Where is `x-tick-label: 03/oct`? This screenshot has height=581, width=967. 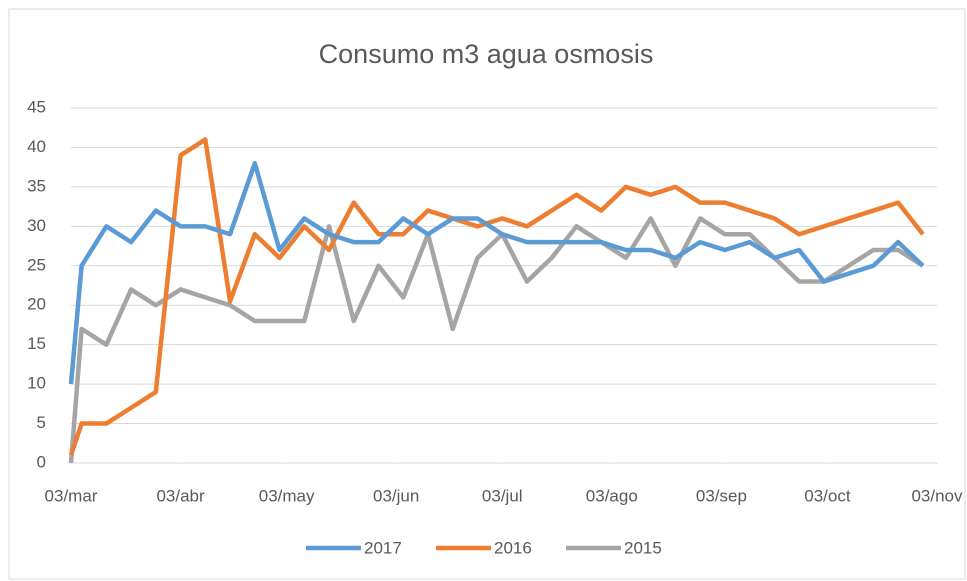 x-tick-label: 03/oct is located at coordinates (827, 495).